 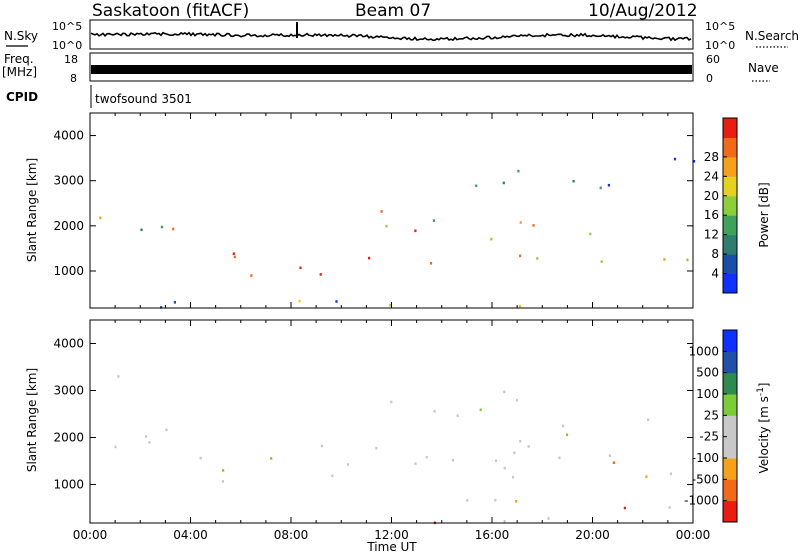 I want to click on x-tick-label: 08:00, so click(x=291, y=535).